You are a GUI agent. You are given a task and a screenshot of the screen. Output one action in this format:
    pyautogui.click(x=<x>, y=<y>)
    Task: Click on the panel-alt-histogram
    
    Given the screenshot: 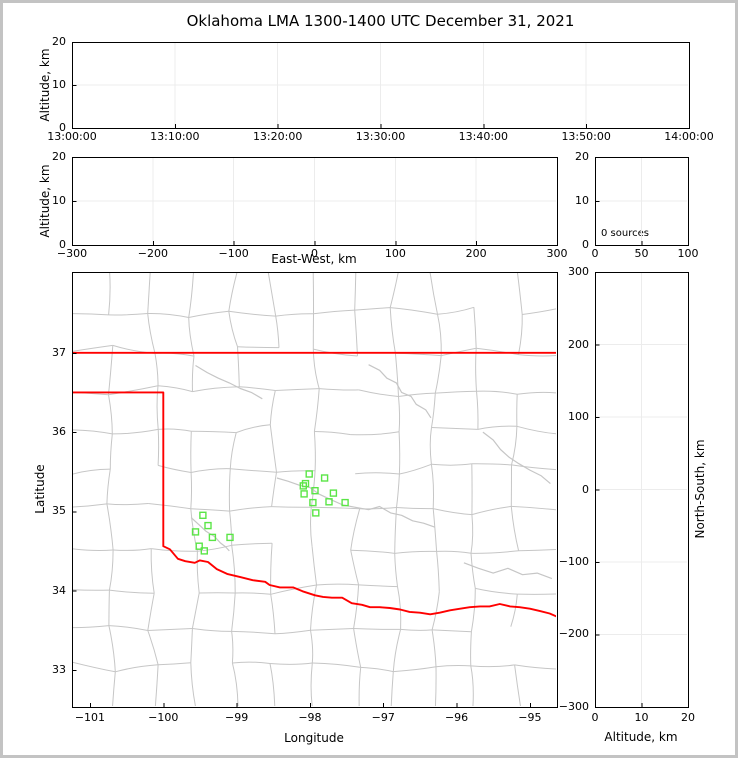 What is the action you would take?
    pyautogui.click(x=642, y=201)
    